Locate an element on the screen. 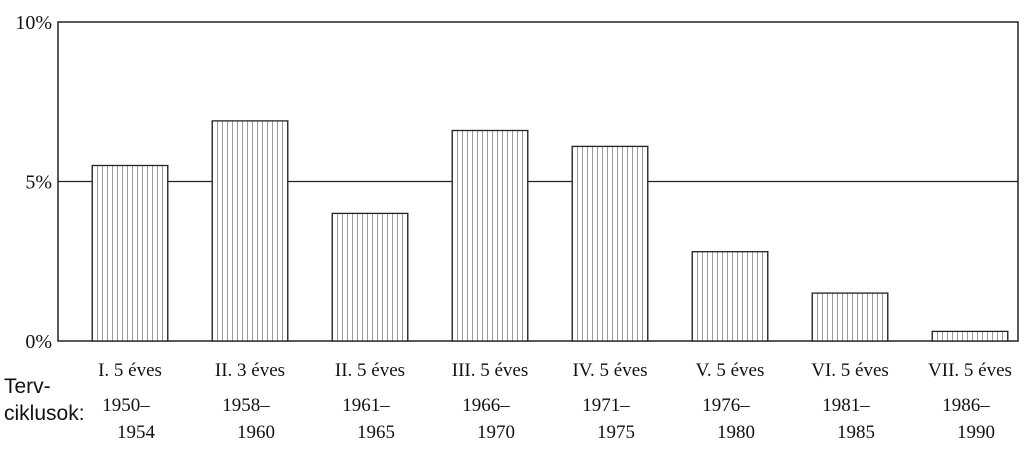 The image size is (1024, 450). x-label-cycle-1: I. 5 éves is located at coordinates (130, 370).